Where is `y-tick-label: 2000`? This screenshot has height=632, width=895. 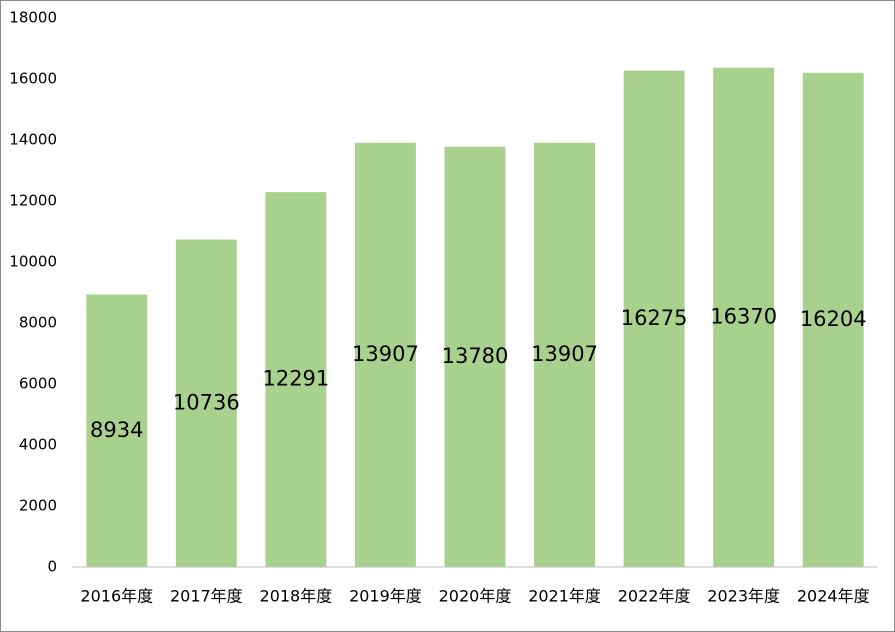
y-tick-label: 2000 is located at coordinates (38, 506).